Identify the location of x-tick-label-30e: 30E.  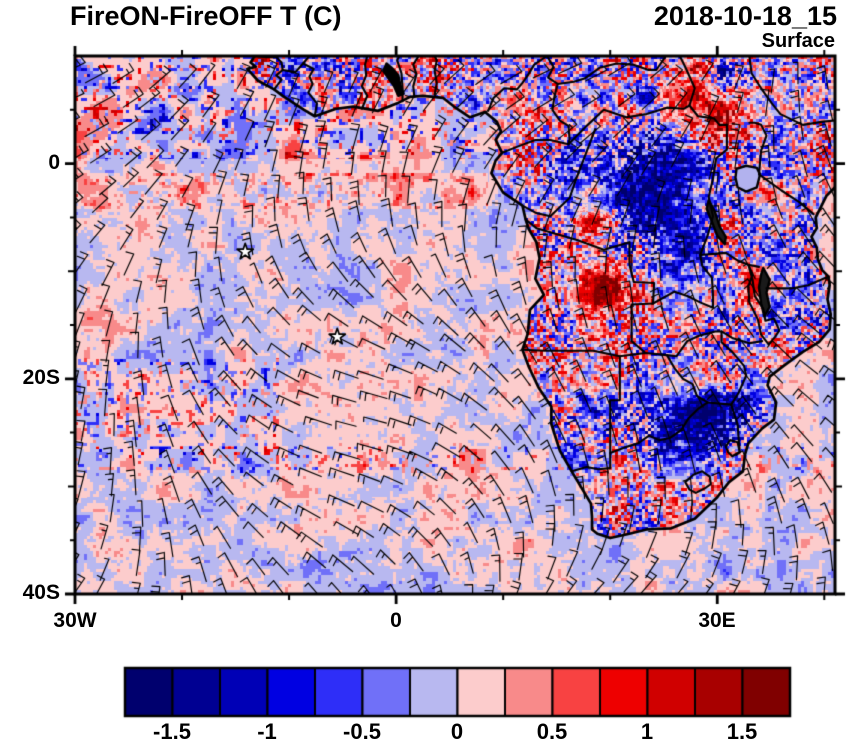
(717, 620).